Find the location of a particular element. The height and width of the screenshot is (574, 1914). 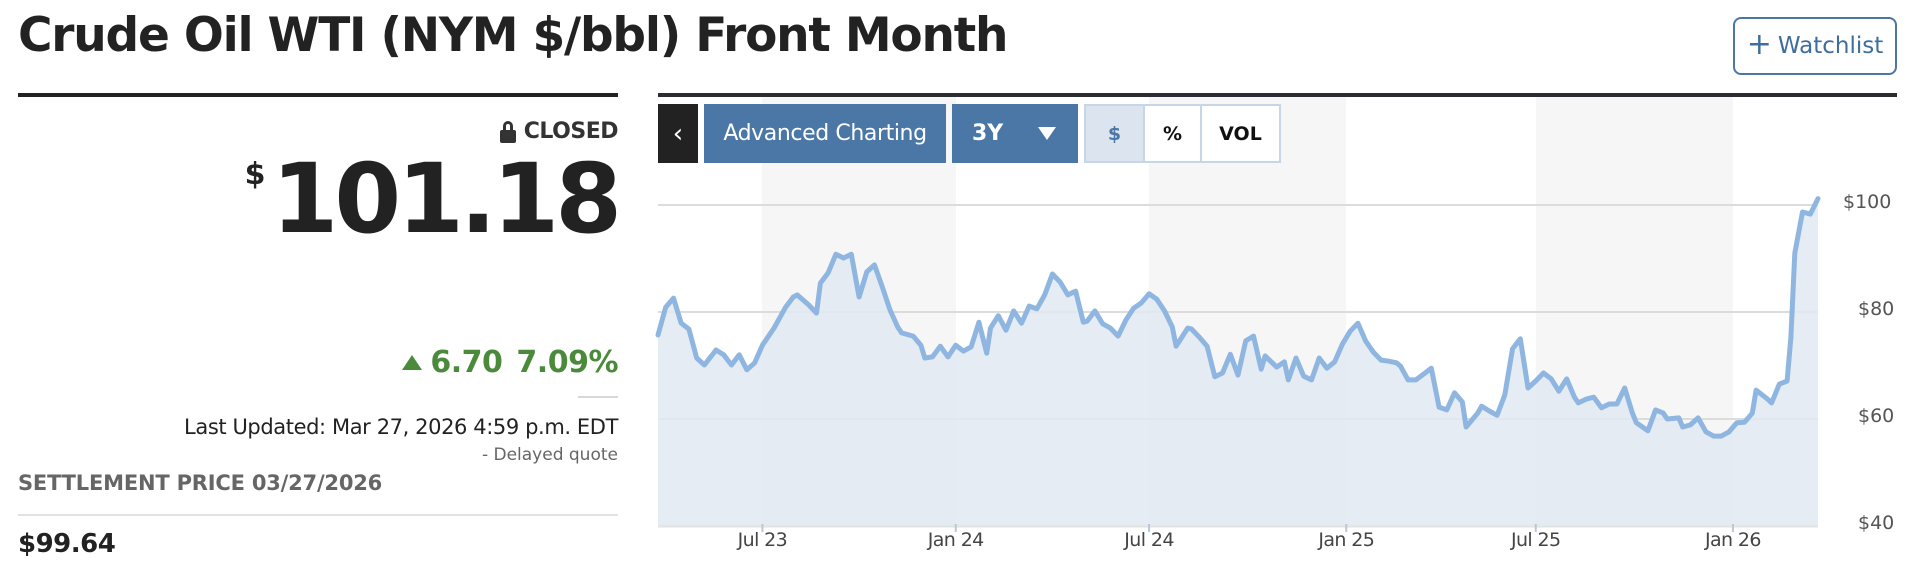

delayed-quote-note: - Delayed quote is located at coordinates (549, 455).